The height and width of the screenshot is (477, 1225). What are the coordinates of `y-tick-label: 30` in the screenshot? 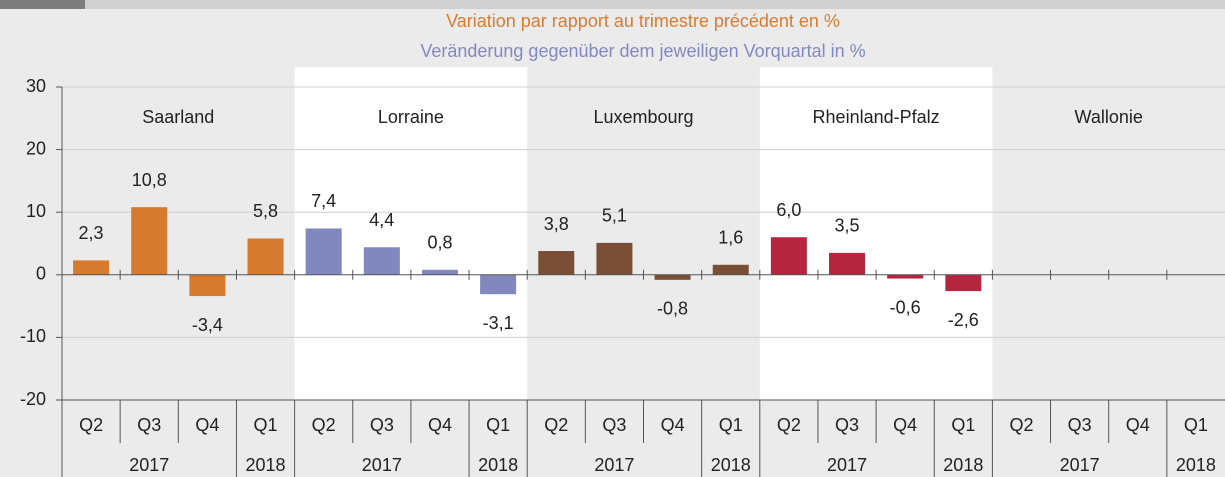 It's located at (36, 86).